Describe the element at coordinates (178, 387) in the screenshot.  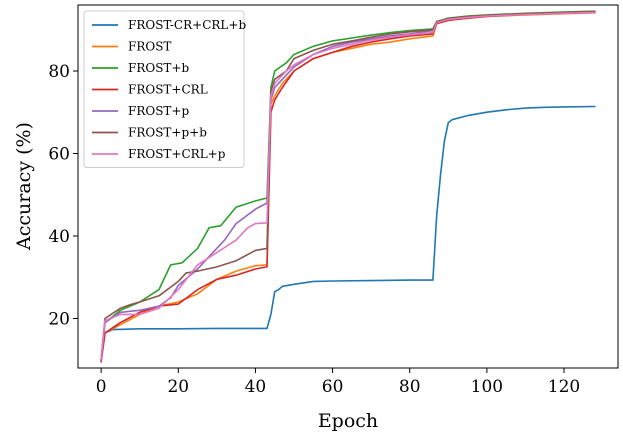
I see `x-tick-label: 20` at that location.